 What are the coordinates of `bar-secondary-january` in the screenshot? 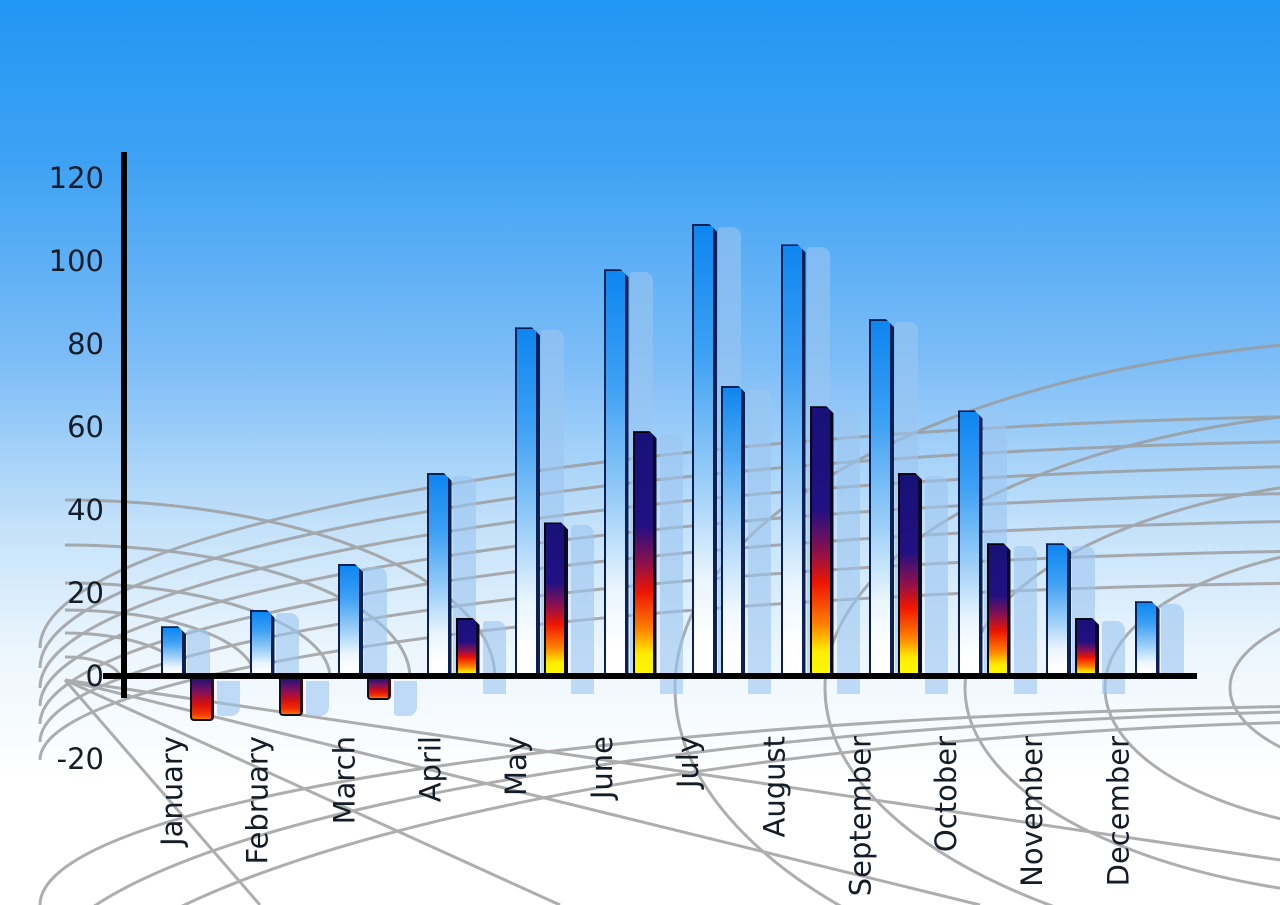 It's located at (202, 700).